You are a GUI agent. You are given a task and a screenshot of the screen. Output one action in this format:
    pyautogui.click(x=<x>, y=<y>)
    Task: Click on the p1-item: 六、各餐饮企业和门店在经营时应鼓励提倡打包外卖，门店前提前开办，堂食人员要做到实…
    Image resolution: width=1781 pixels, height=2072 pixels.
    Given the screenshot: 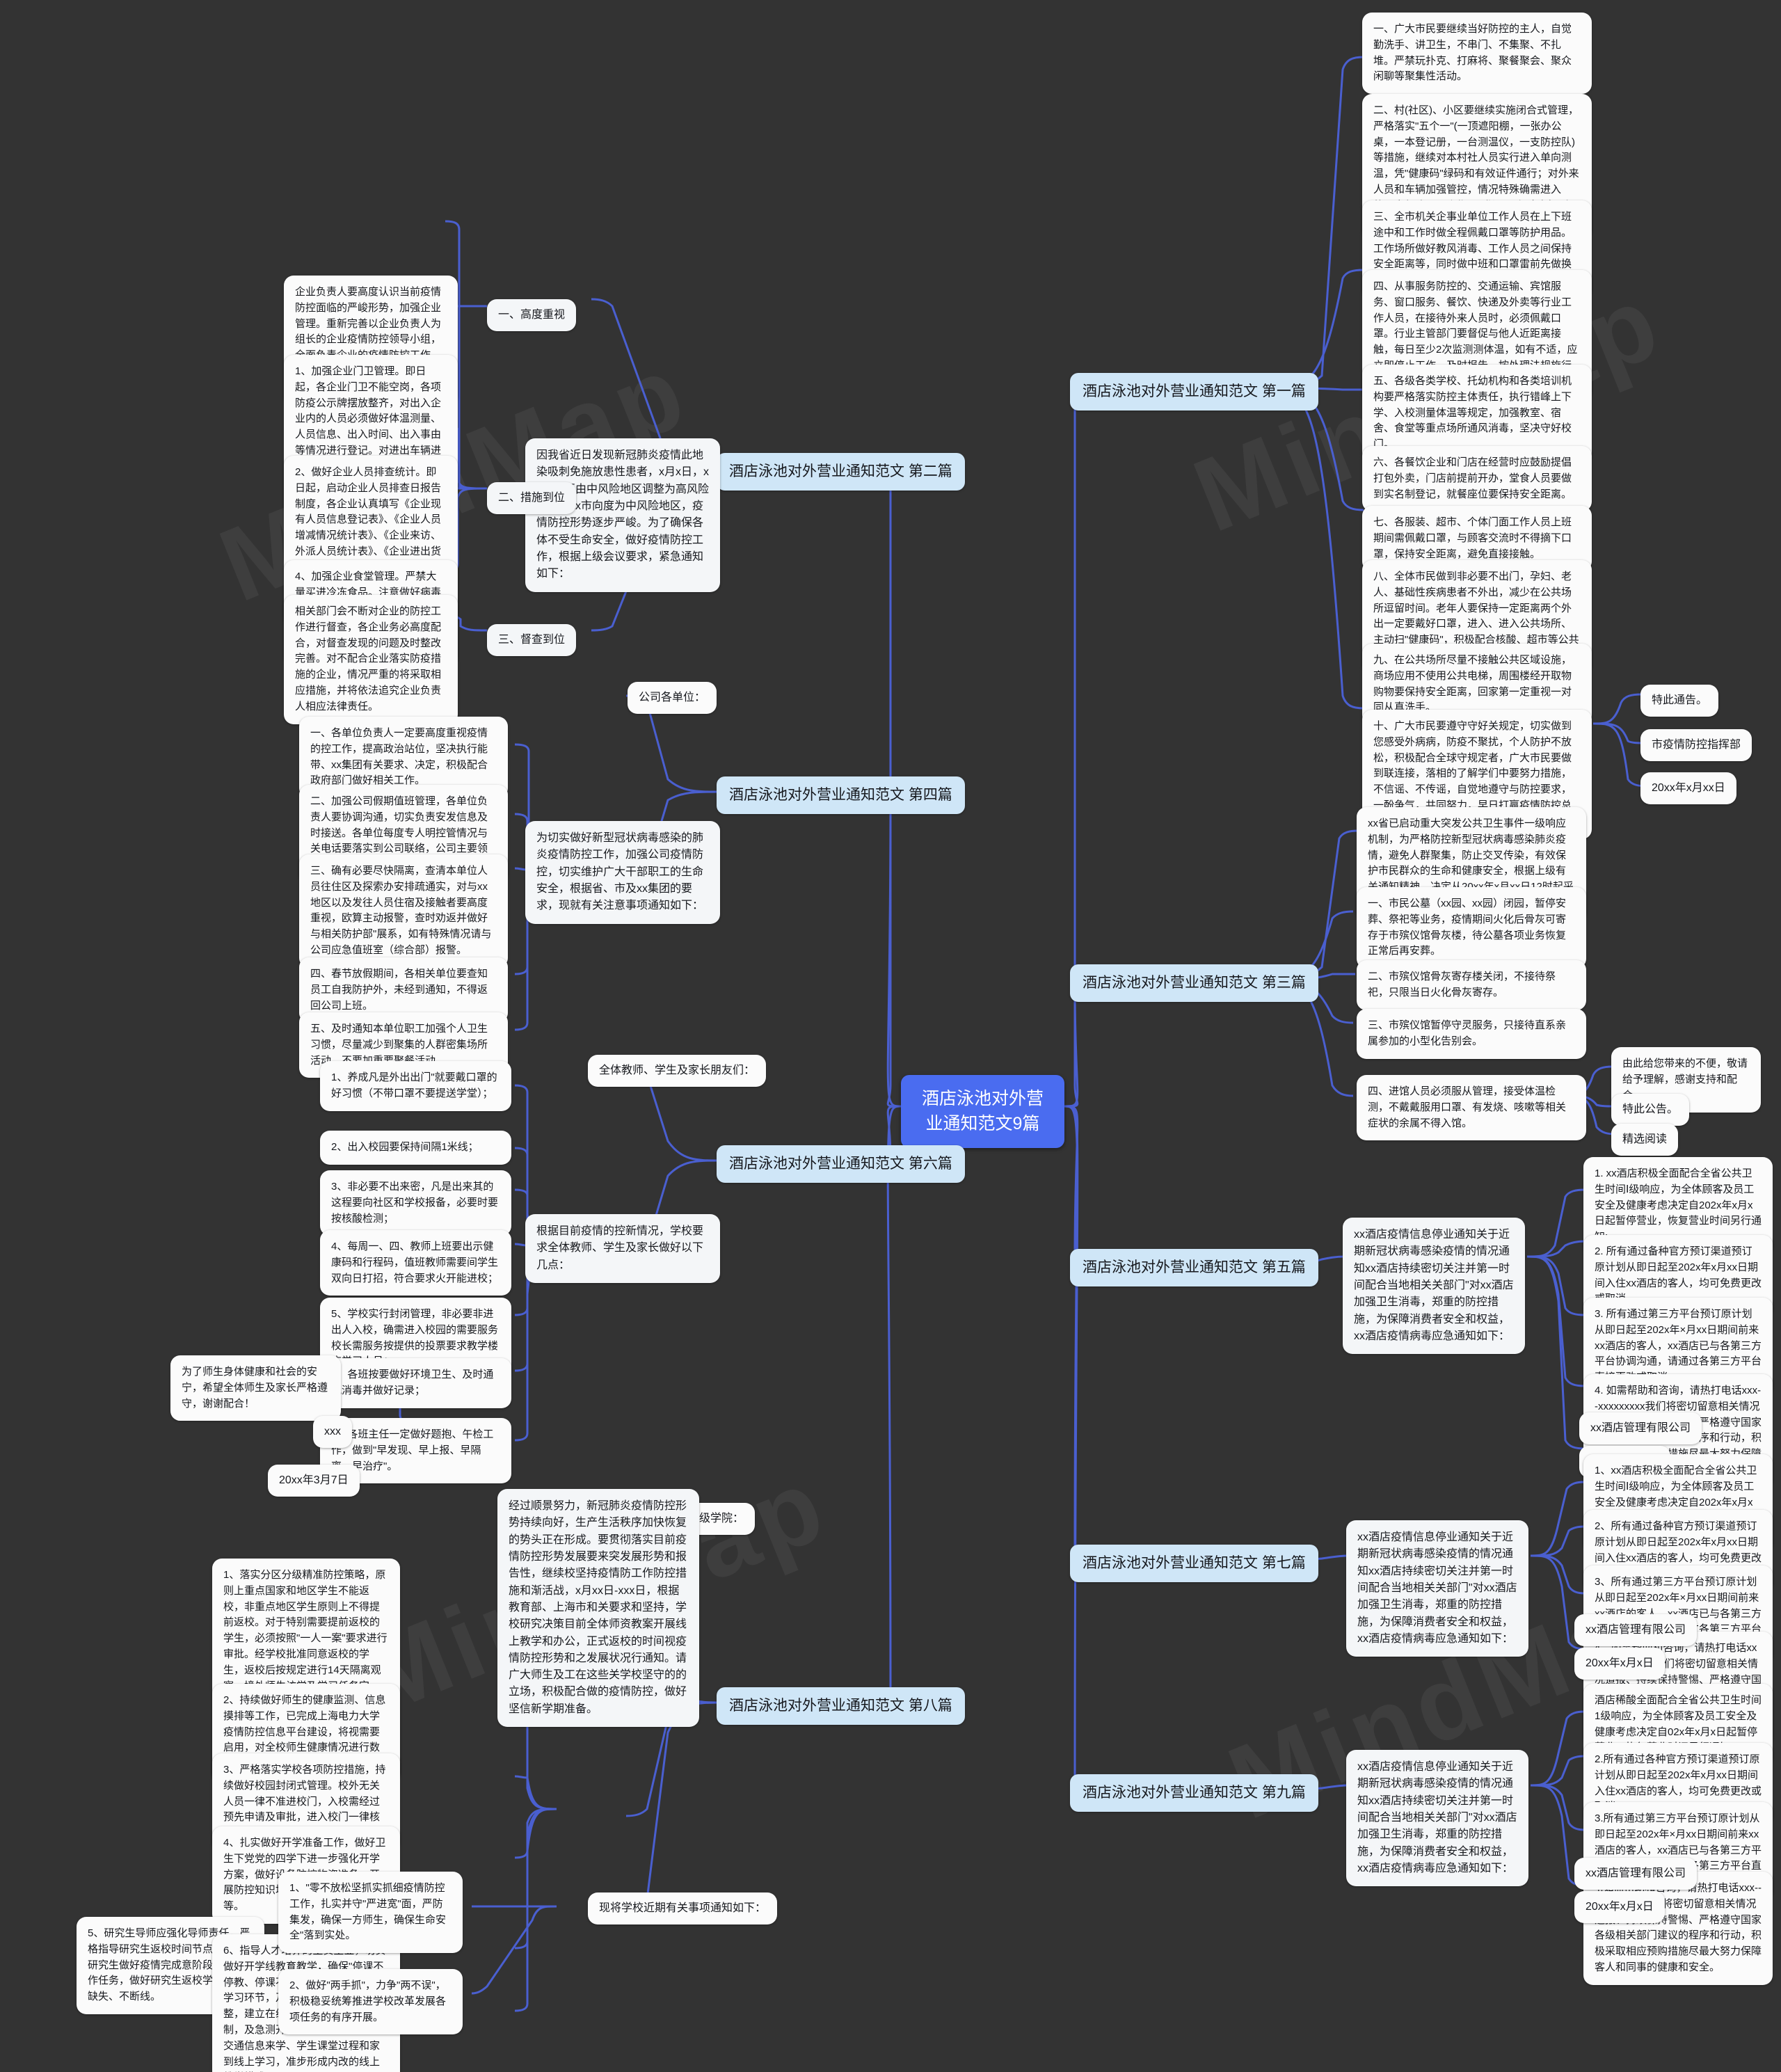 What is the action you would take?
    pyautogui.click(x=1477, y=479)
    